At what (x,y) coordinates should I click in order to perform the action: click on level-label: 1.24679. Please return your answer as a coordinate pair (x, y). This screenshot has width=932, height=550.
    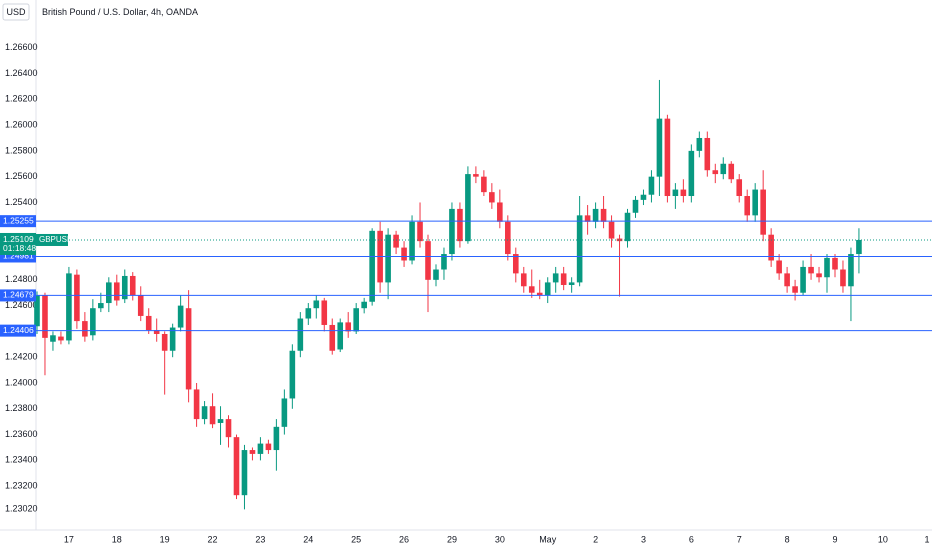
    Looking at the image, I should click on (18, 295).